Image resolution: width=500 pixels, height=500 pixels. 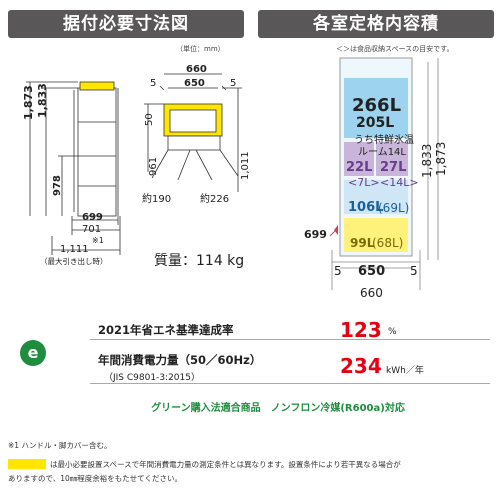 I want to click on top-depth-1011: 1,011, so click(x=245, y=165).